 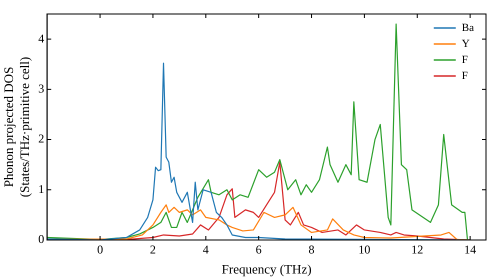 I want to click on x-tick-label: 8, so click(x=311, y=249).